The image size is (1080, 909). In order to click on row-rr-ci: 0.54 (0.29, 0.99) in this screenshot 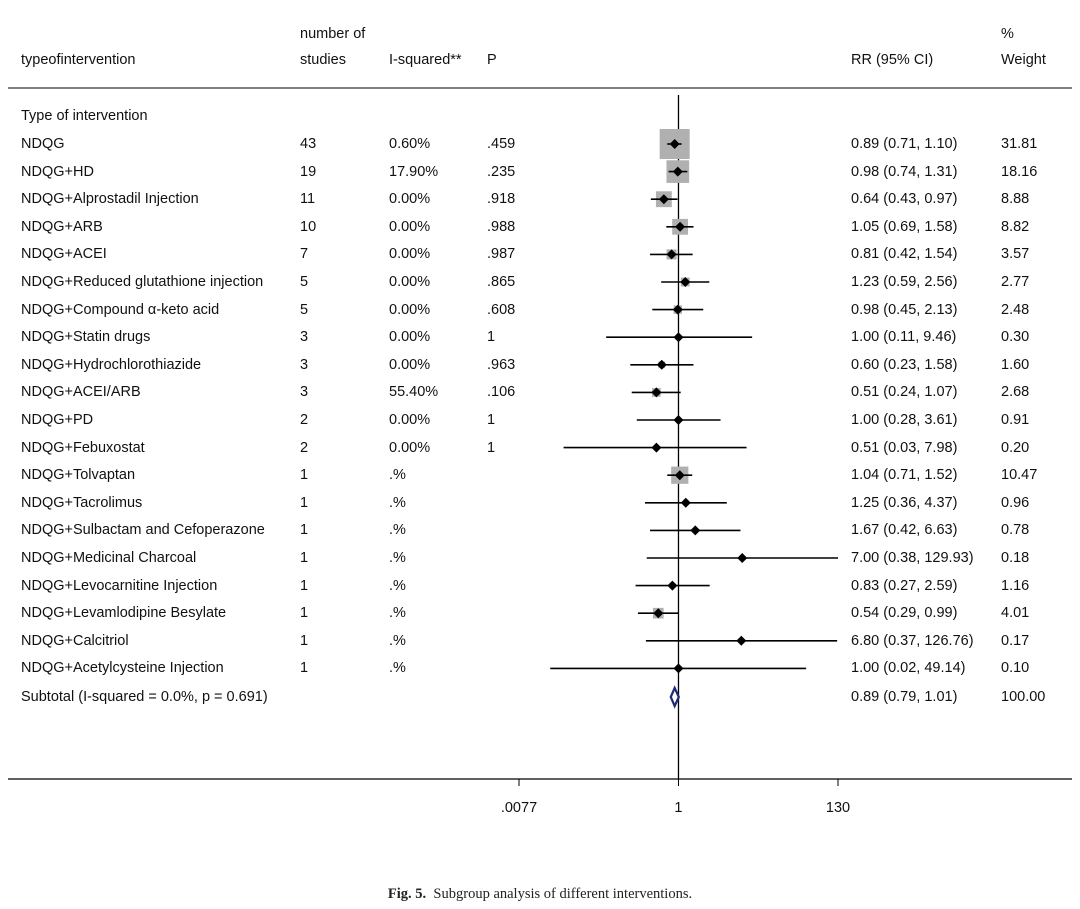, I will do `click(904, 613)`.